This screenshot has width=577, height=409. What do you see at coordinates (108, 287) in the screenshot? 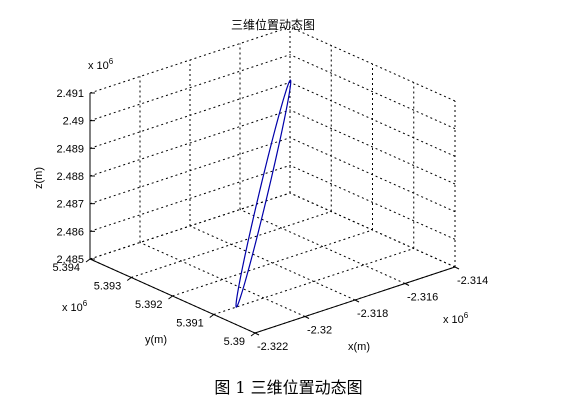
I see `y-tick-label: 5.393` at bounding box center [108, 287].